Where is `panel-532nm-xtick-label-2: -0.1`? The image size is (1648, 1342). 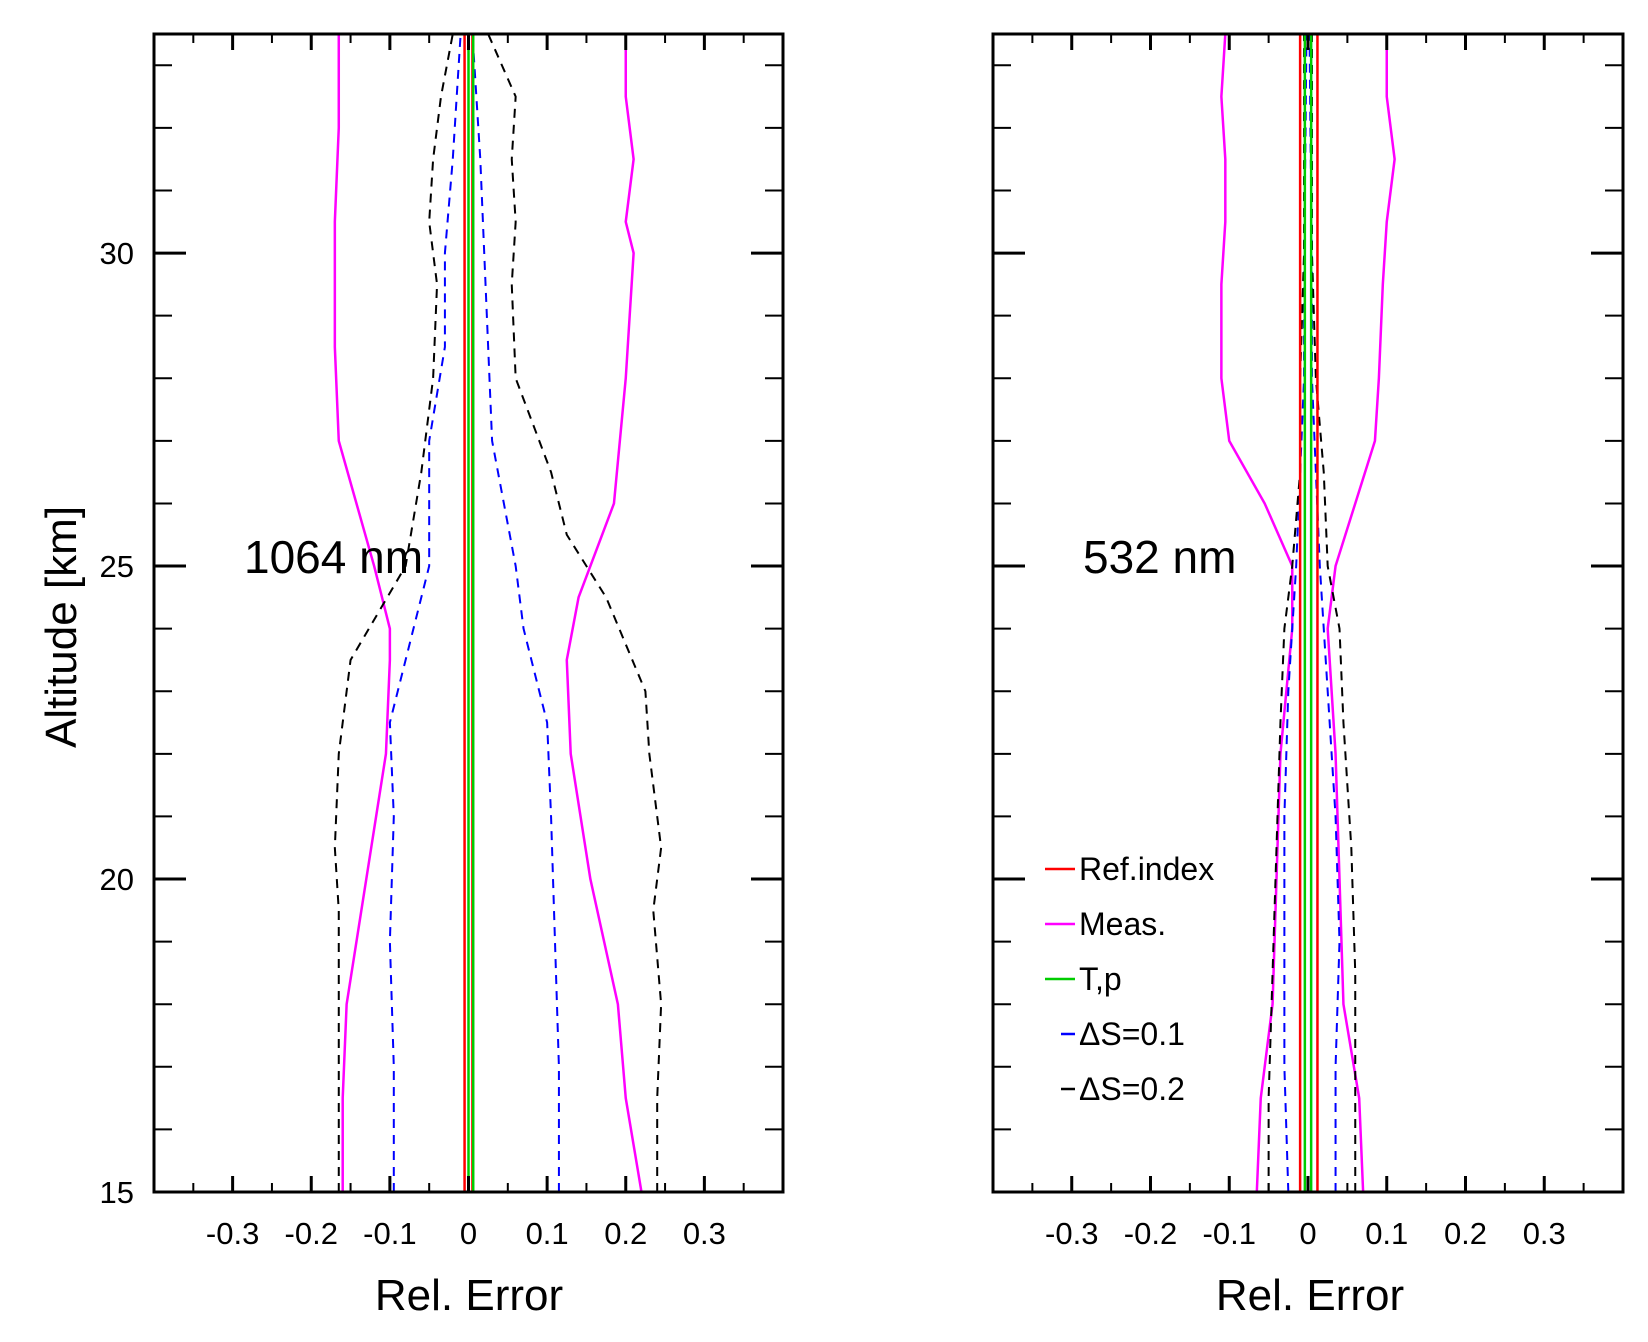 panel-532nm-xtick-label-2: -0.1 is located at coordinates (1229, 1233).